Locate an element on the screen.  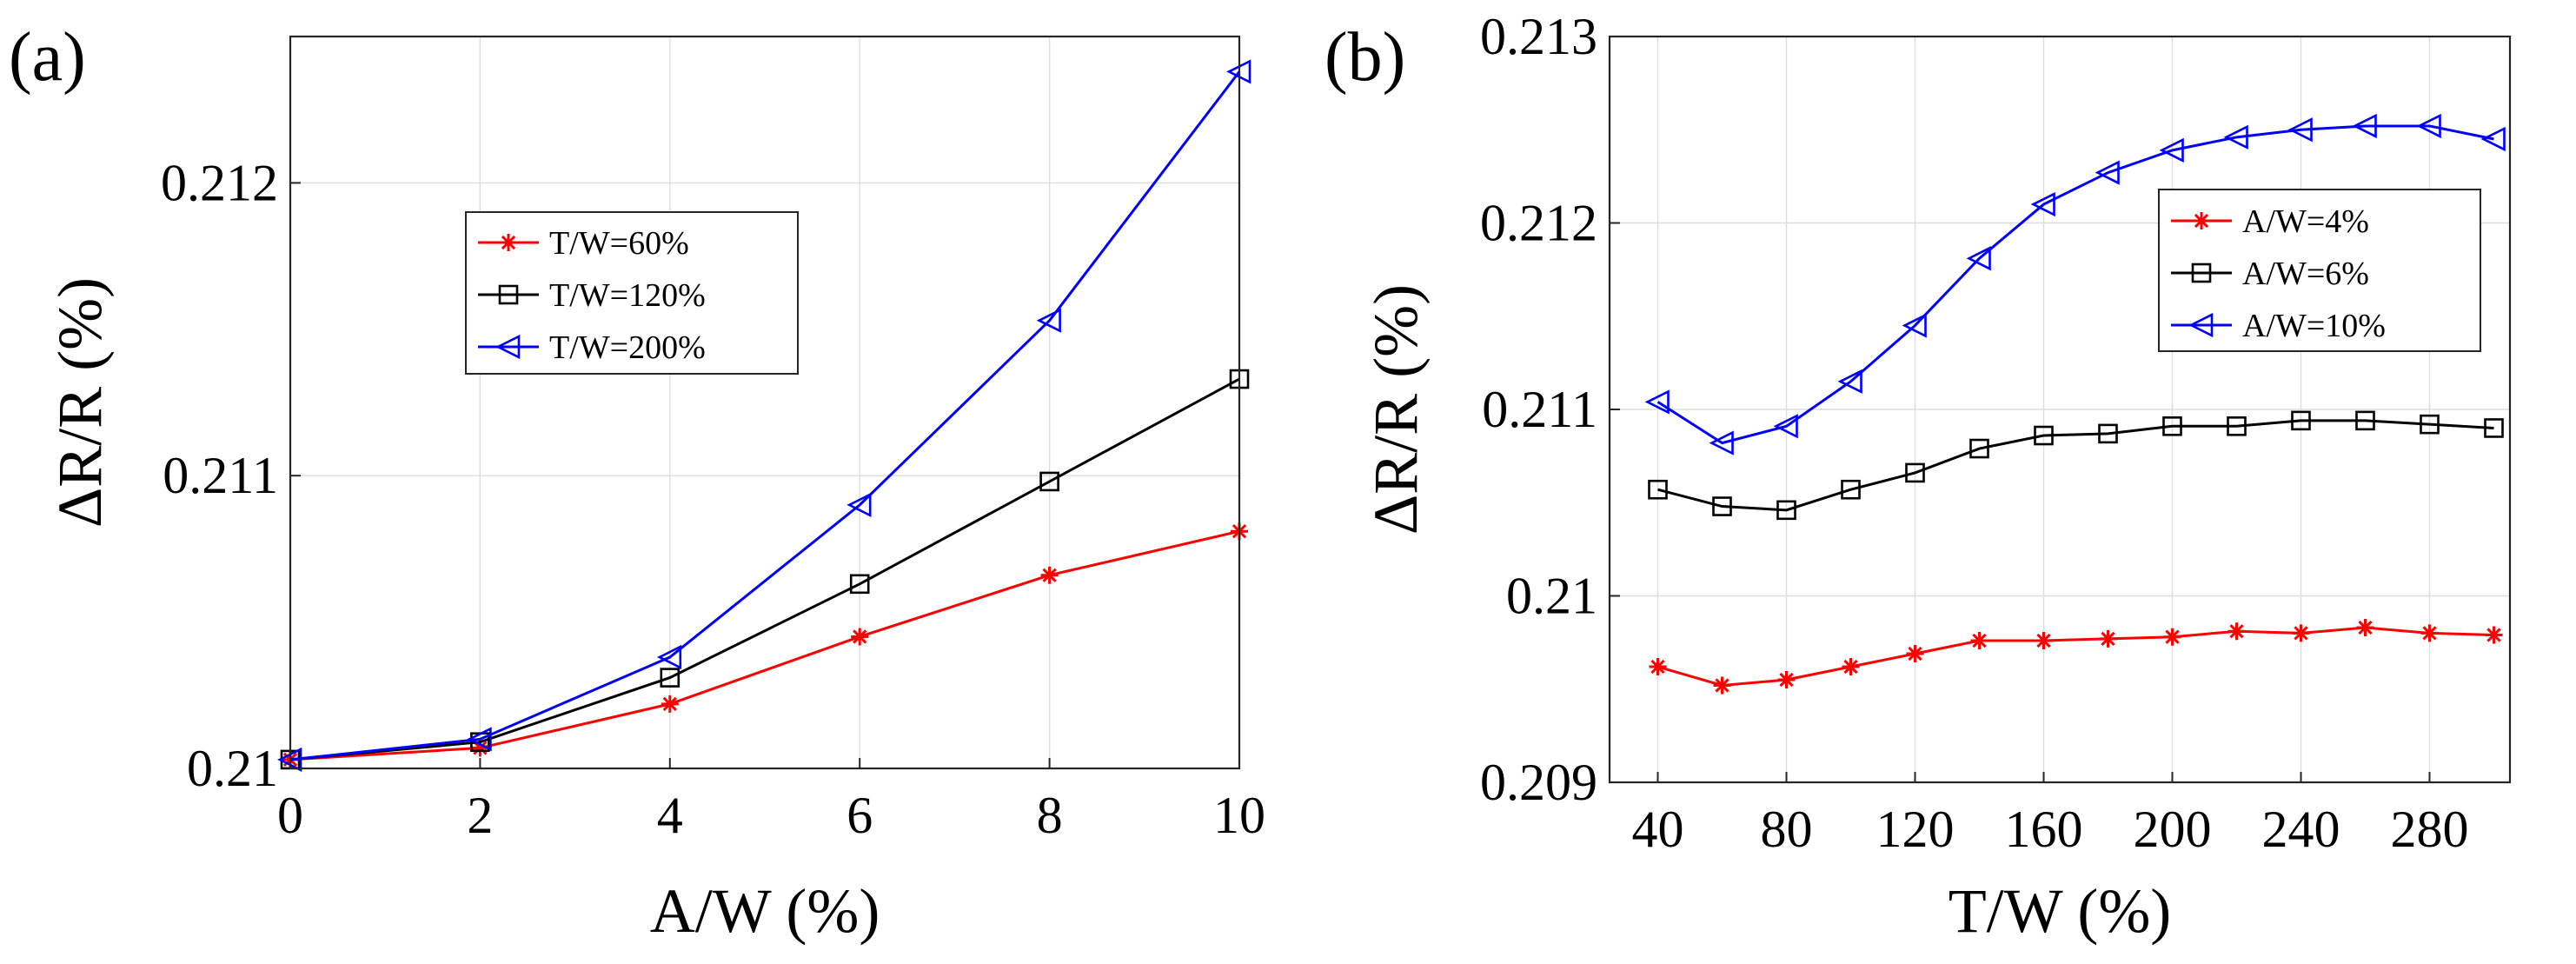
panel-b-x-axis-label: T/W (%) is located at coordinates (2060, 911).